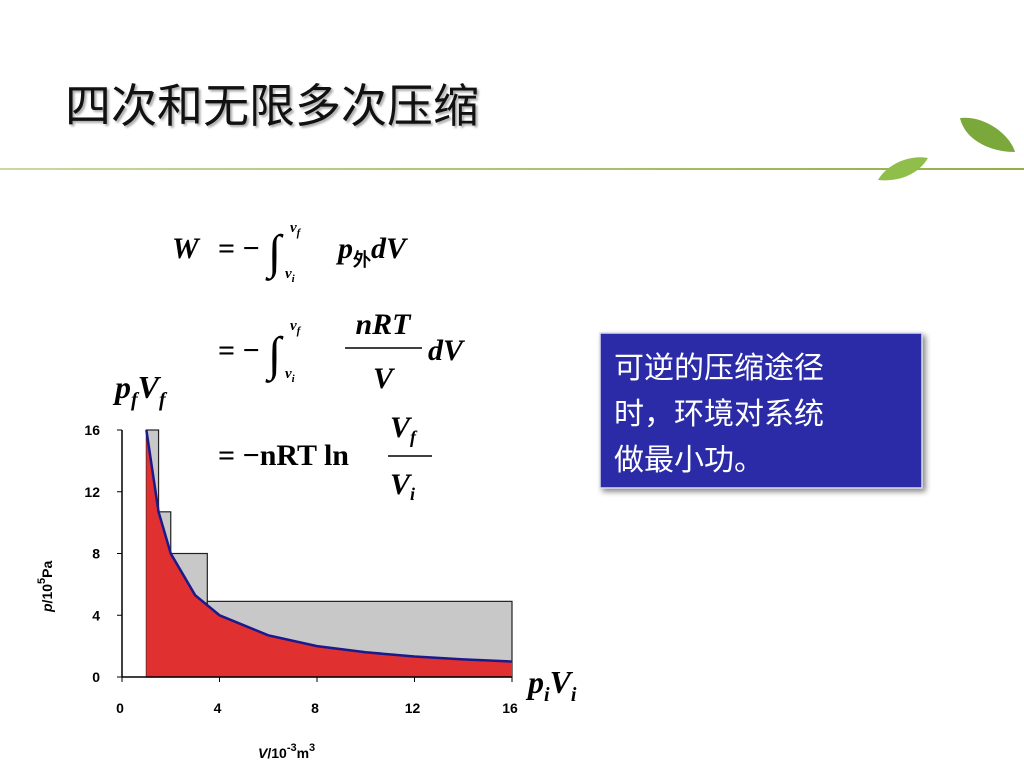  What do you see at coordinates (96, 554) in the screenshot?
I see `y-tick-label: 8` at bounding box center [96, 554].